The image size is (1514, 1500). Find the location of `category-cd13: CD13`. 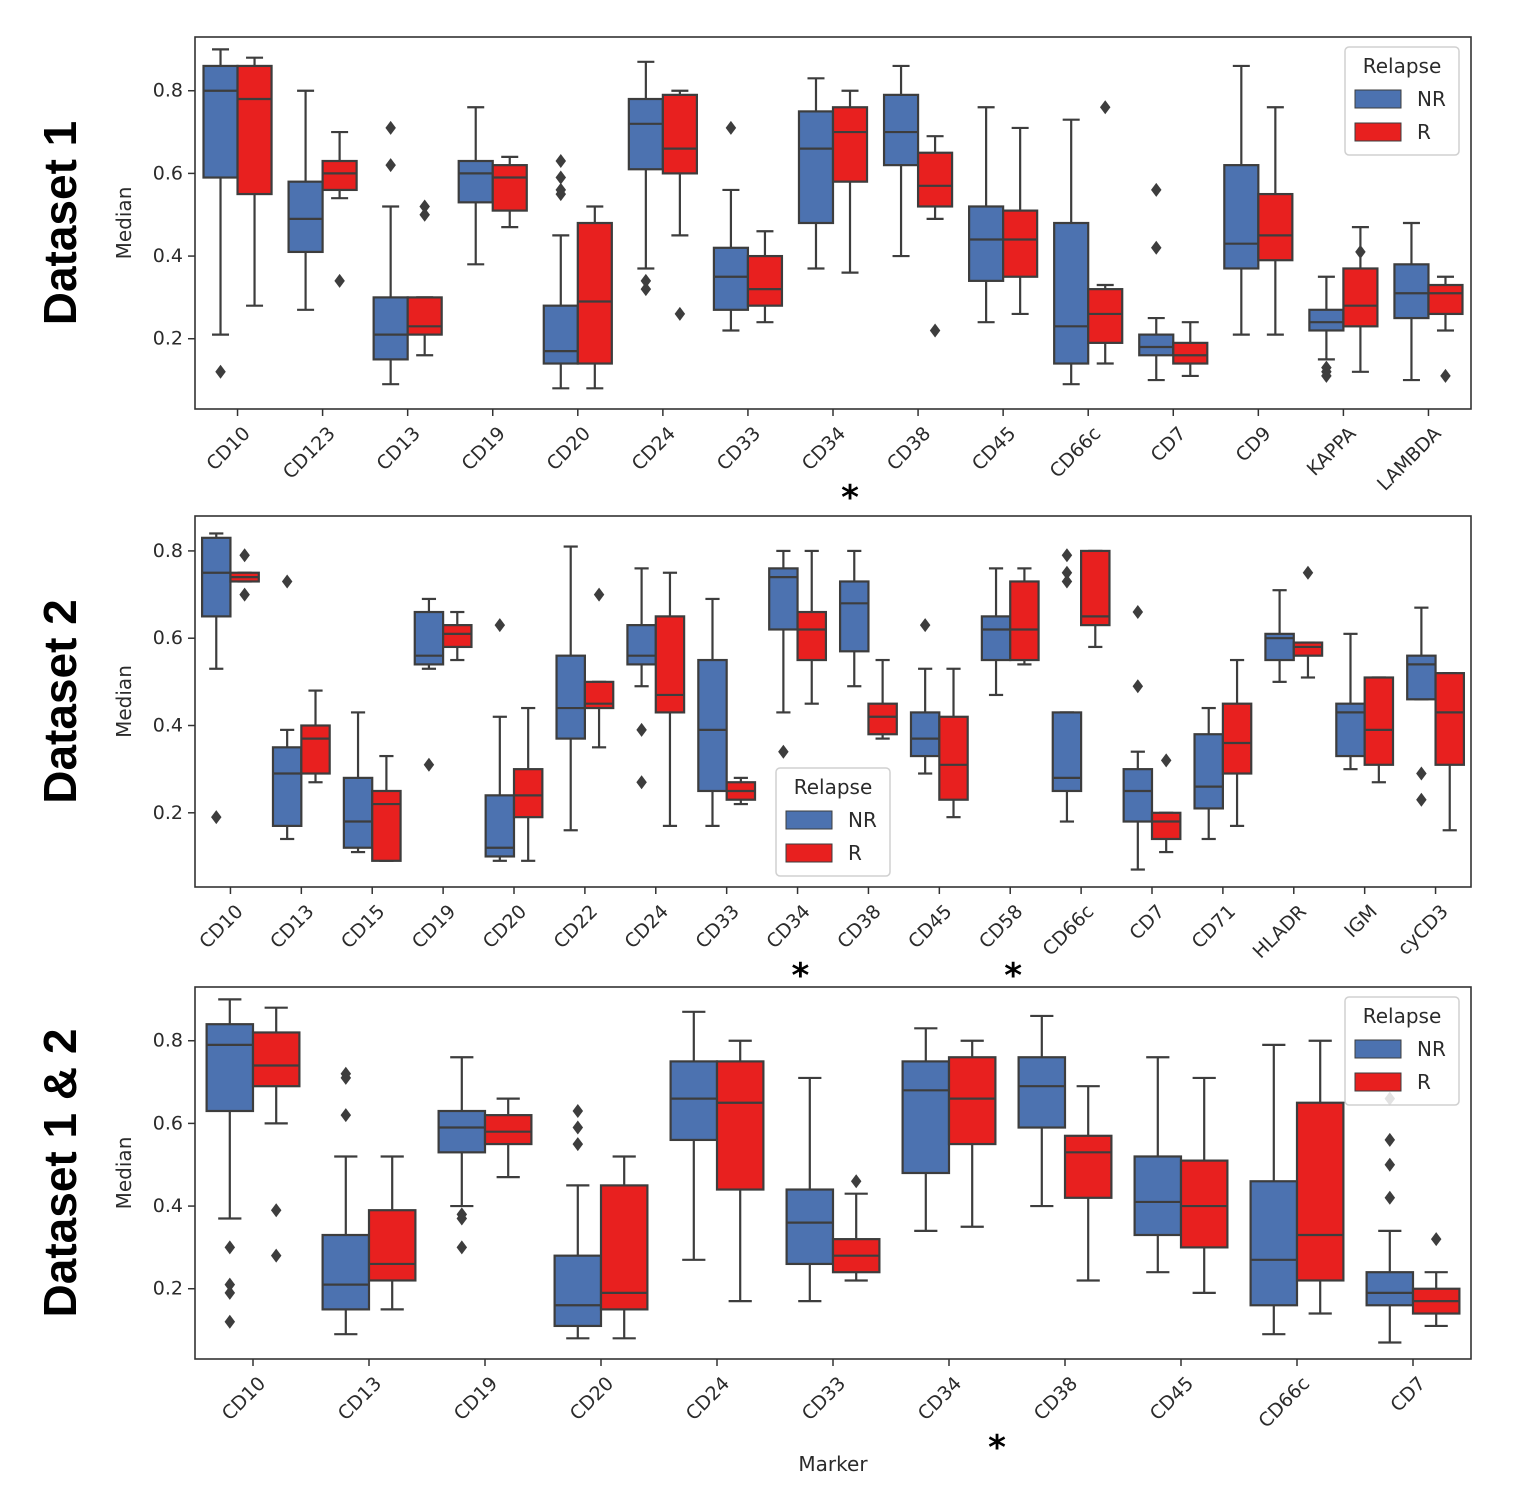

category-cd13: CD13 is located at coordinates (298, 763).